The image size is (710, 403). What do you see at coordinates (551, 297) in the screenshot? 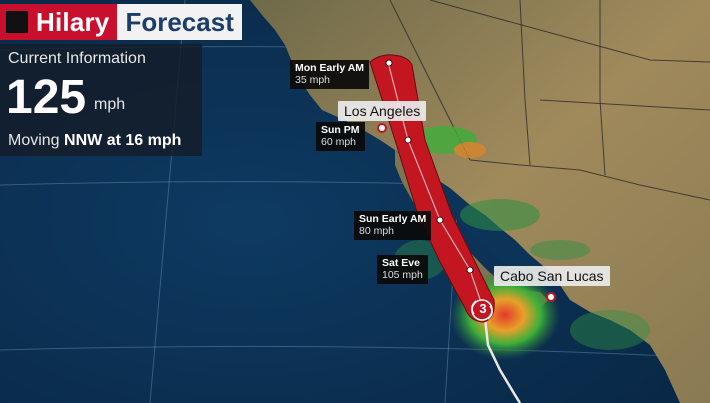
I see `city-dot-cabo-san-lucas` at bounding box center [551, 297].